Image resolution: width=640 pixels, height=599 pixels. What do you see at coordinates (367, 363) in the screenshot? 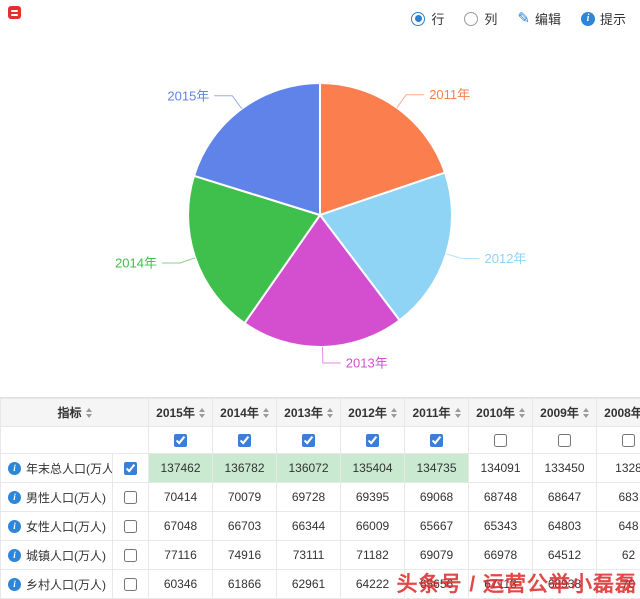
I see `pie-label-2013年: 2013年` at bounding box center [367, 363].